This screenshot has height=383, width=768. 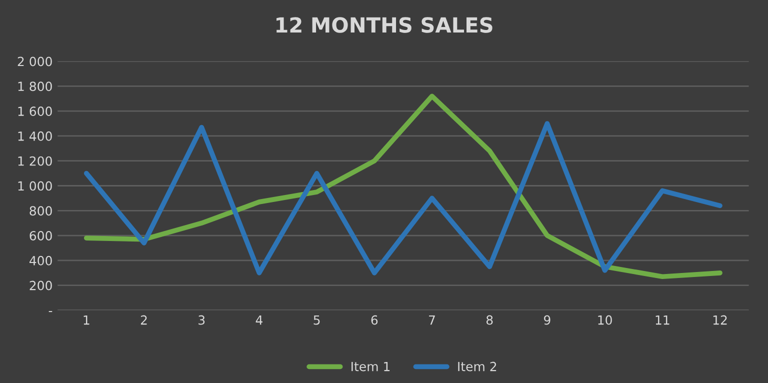 What do you see at coordinates (720, 320) in the screenshot?
I see `x-tick-label: 12` at bounding box center [720, 320].